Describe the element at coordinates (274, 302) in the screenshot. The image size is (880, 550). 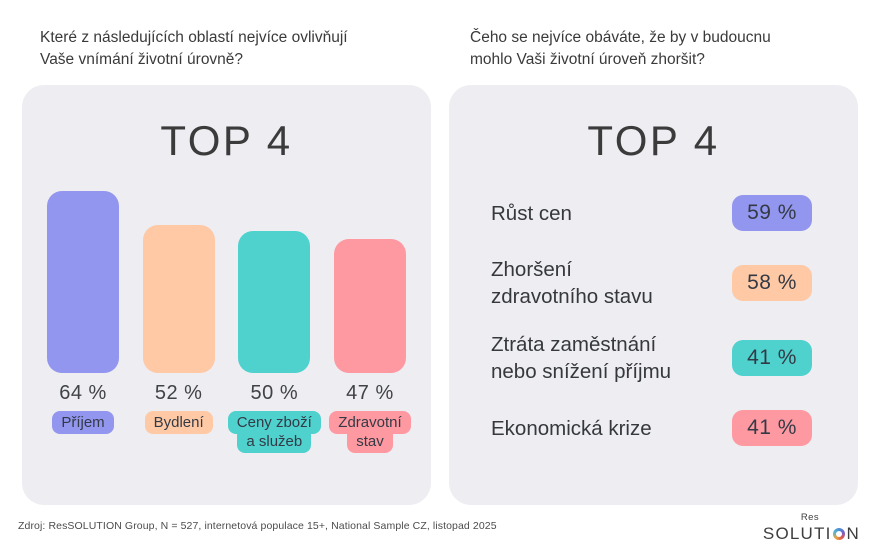
I see `bar-ceny-zbozi` at that location.